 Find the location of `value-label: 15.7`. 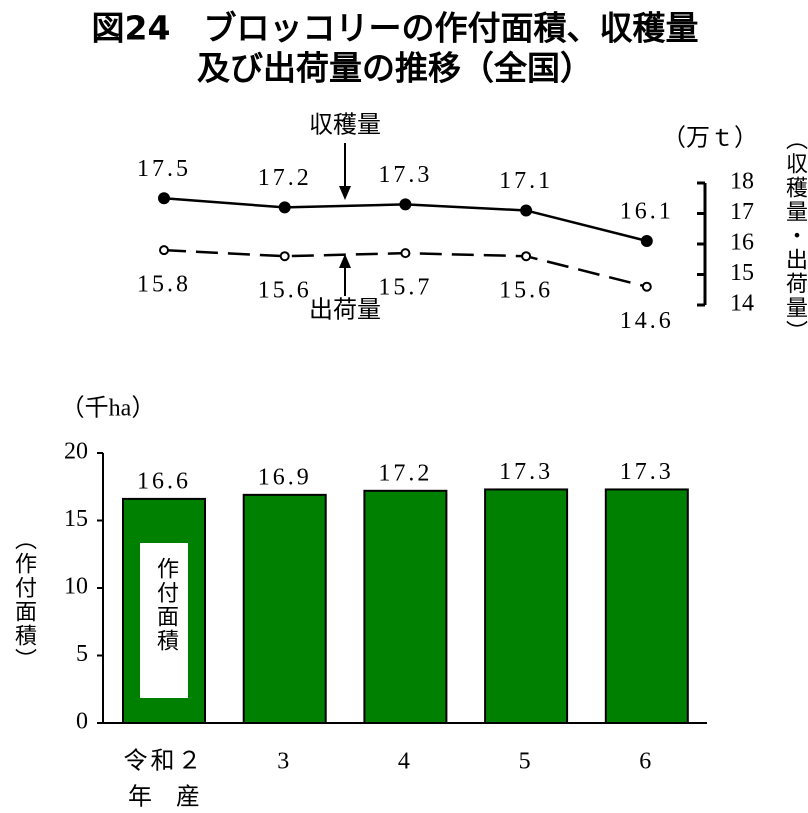

value-label: 15.7 is located at coordinates (405, 288).